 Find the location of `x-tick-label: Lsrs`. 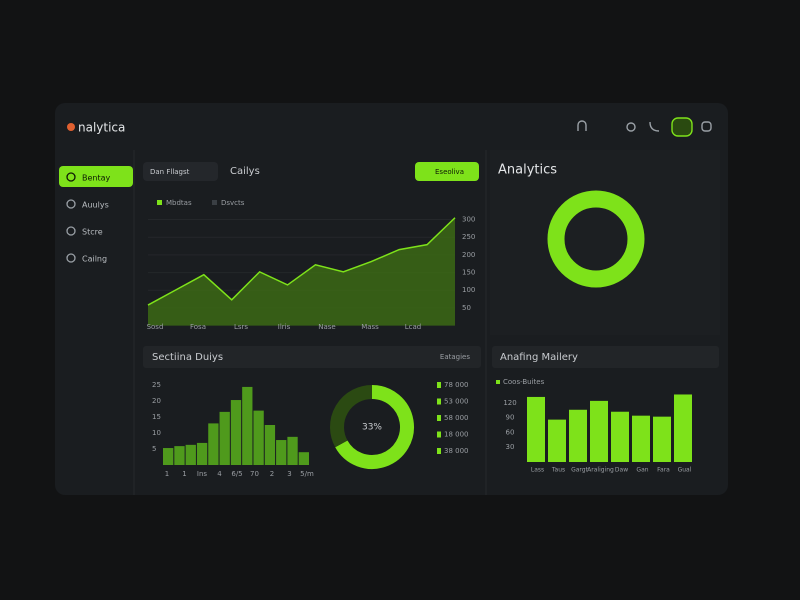

x-tick-label: Lsrs is located at coordinates (241, 327).